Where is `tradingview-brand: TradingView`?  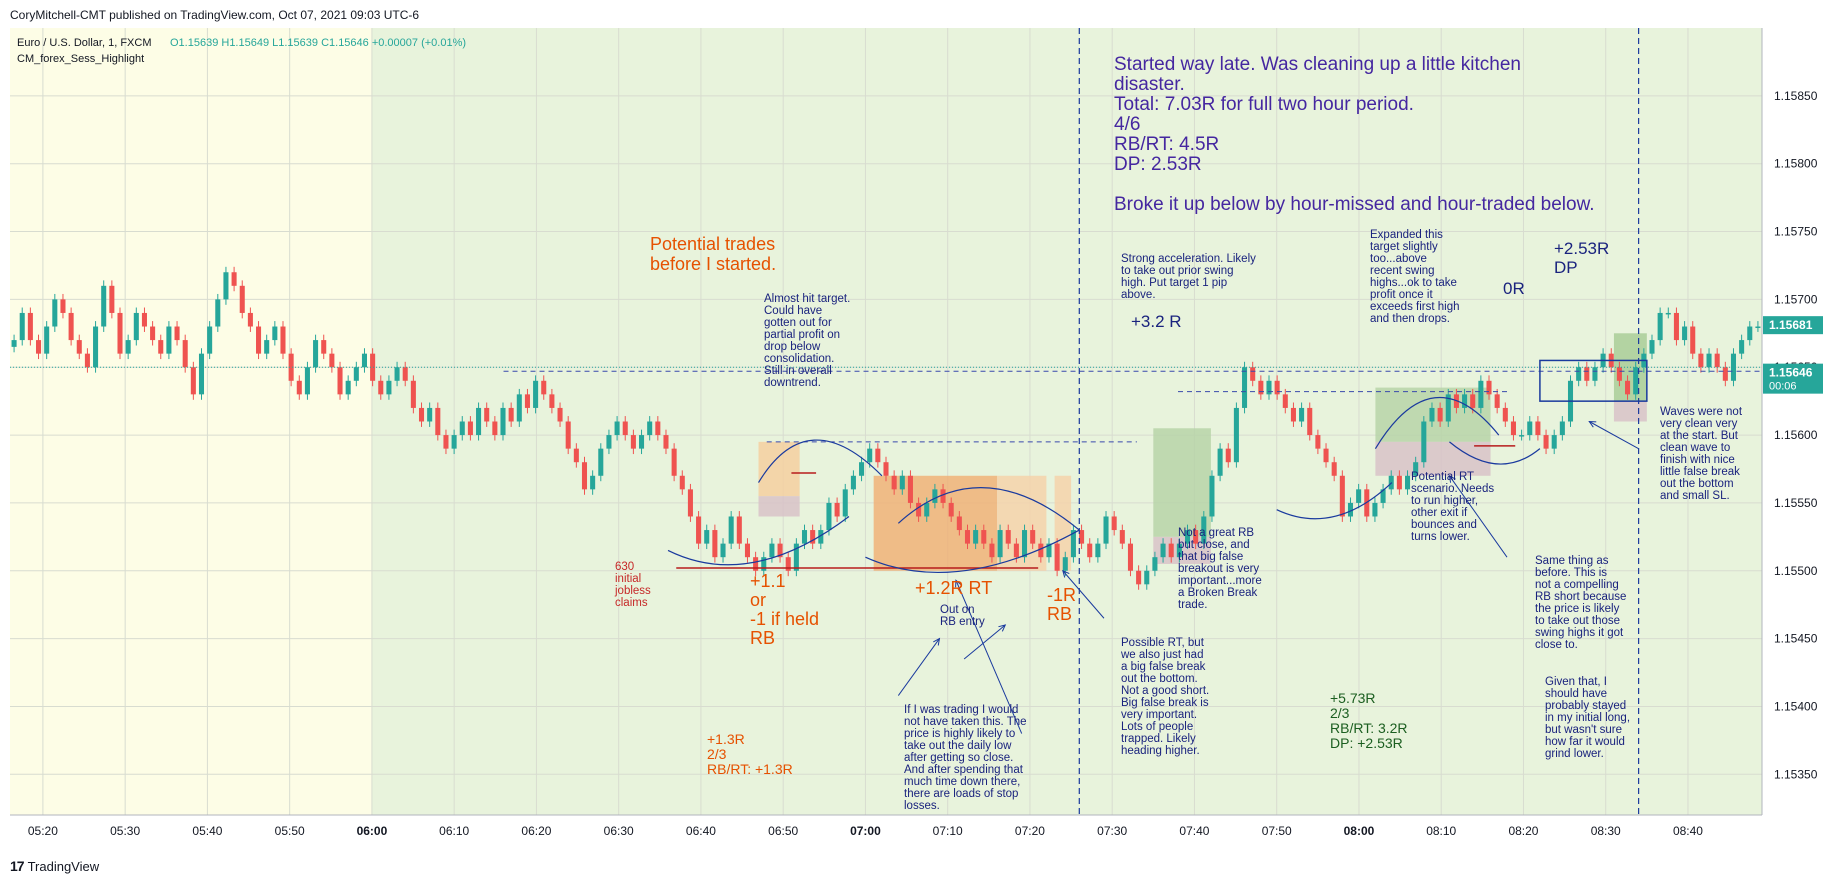 tradingview-brand: TradingView is located at coordinates (63, 866).